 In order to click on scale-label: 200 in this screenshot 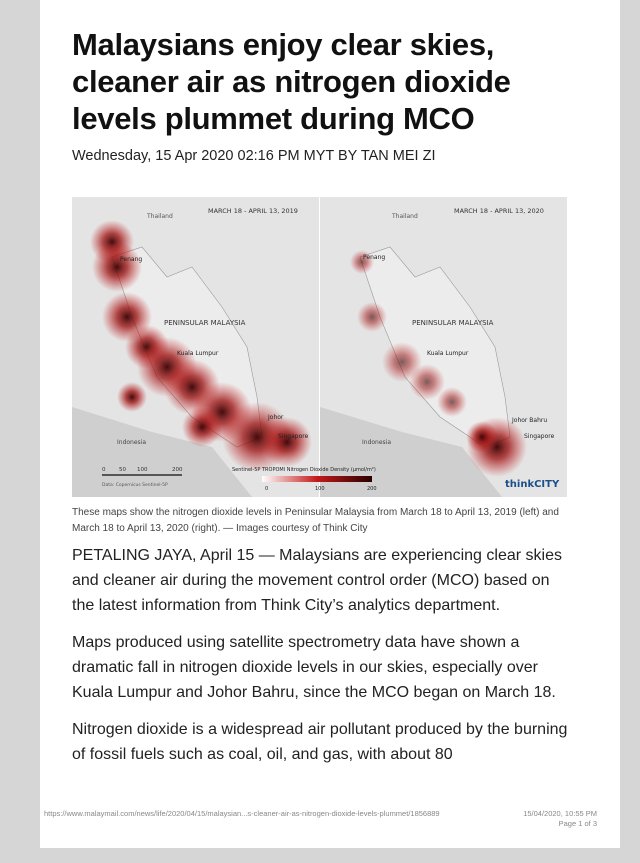, I will do `click(177, 470)`.